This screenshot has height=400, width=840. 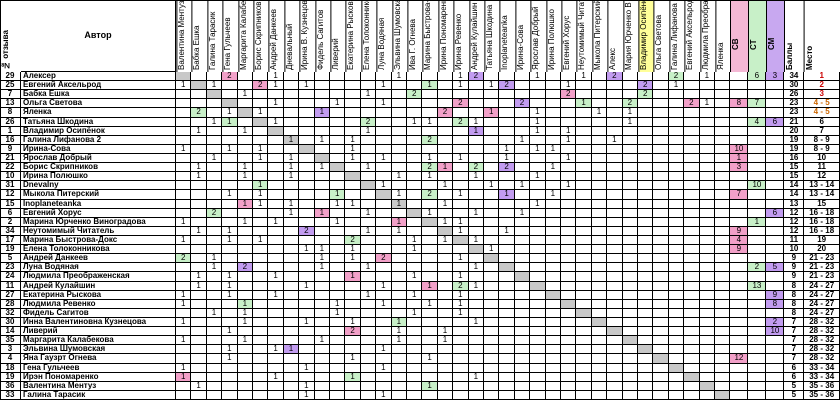 What do you see at coordinates (492, 36) in the screenshot?
I see `judge-header: Татьяна Шкодина` at bounding box center [492, 36].